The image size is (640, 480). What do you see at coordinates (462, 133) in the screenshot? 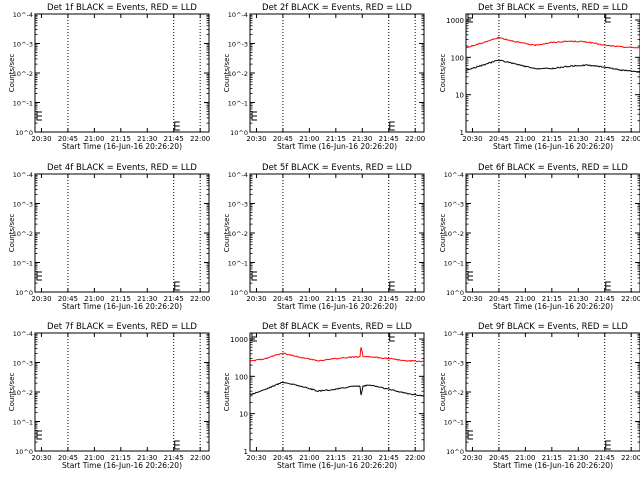
I see `y-tick-label: 1` at bounding box center [462, 133].